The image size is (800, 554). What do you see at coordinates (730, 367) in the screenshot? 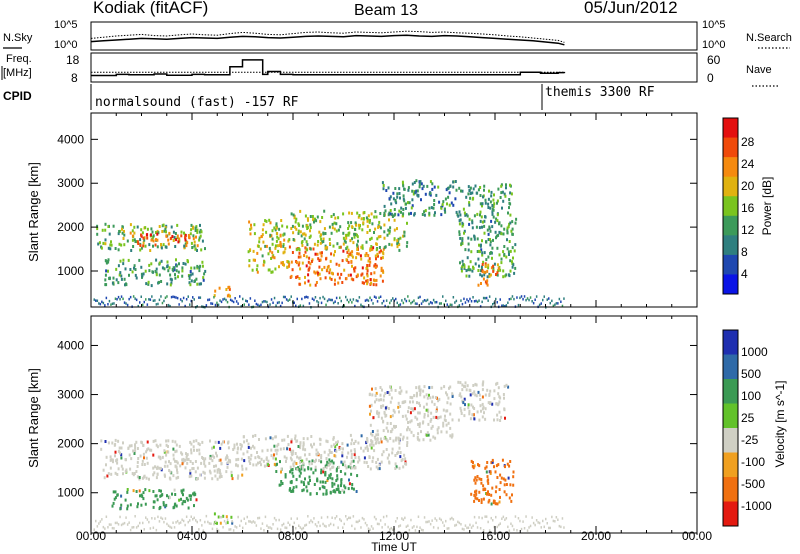
I see `velocity-colorbar-swatch` at bounding box center [730, 367].